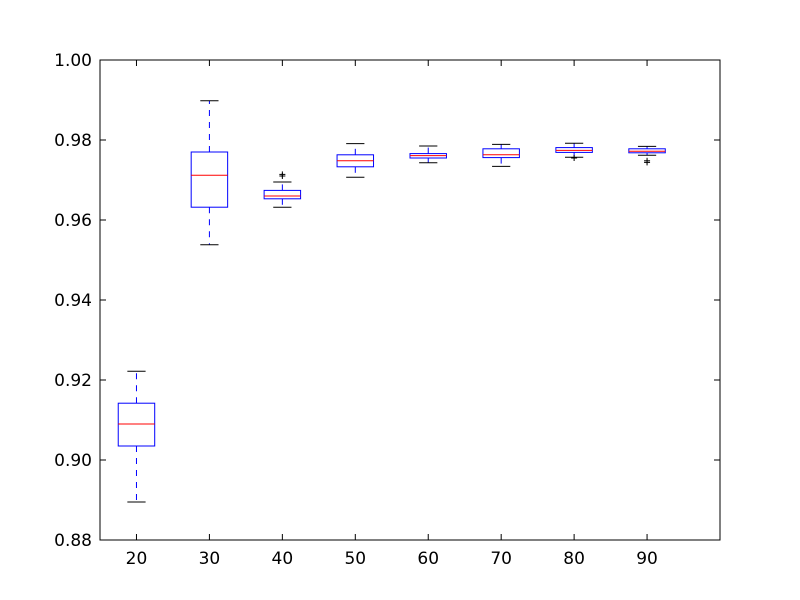 The height and width of the screenshot is (600, 800). What do you see at coordinates (501, 559) in the screenshot?
I see `x-tick-label: 70` at bounding box center [501, 559].